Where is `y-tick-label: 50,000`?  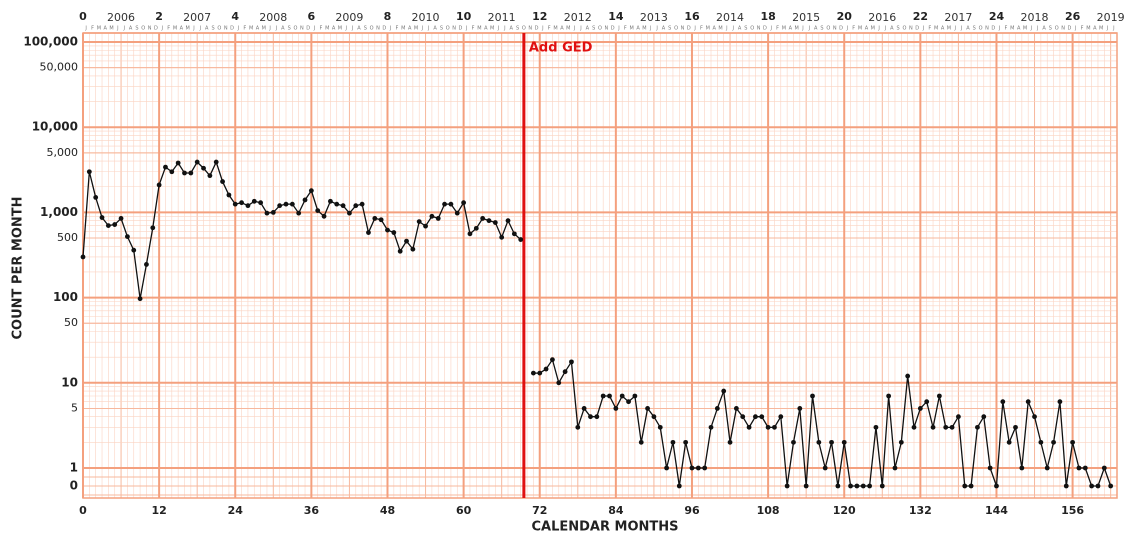
y-tick-label: 50,000 is located at coordinates (59, 67).